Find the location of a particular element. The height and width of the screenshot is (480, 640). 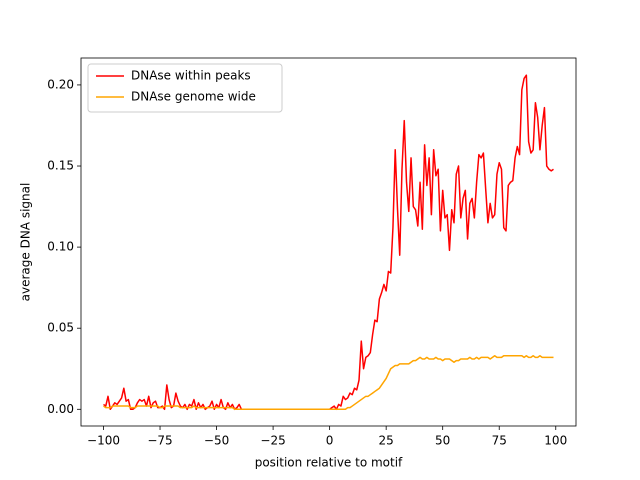

y-tick-label: 0.20 is located at coordinates (60, 84).